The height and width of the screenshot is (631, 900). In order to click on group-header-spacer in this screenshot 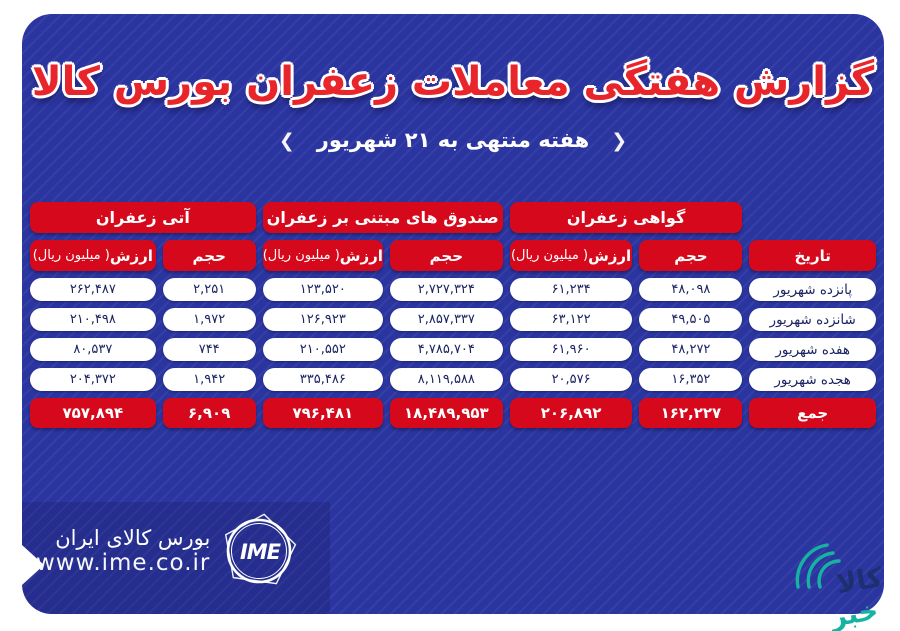, I will do `click(812, 217)`.